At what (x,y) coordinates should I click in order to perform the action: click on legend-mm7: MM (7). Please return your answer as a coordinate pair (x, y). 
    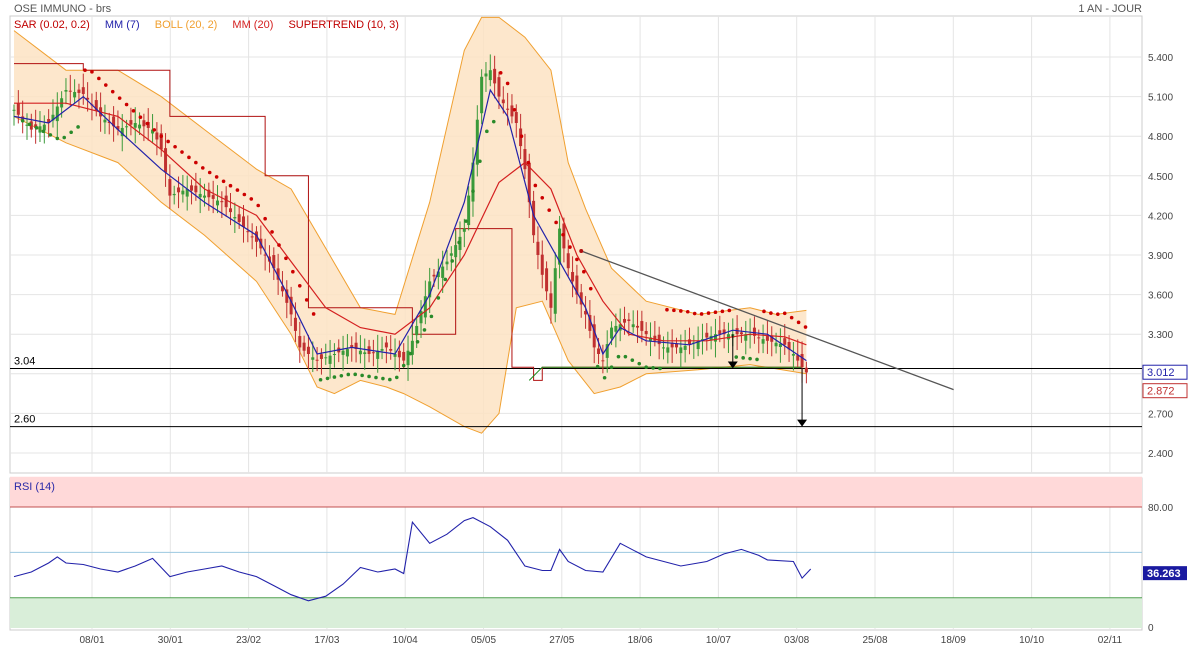
    Looking at the image, I should click on (122, 25).